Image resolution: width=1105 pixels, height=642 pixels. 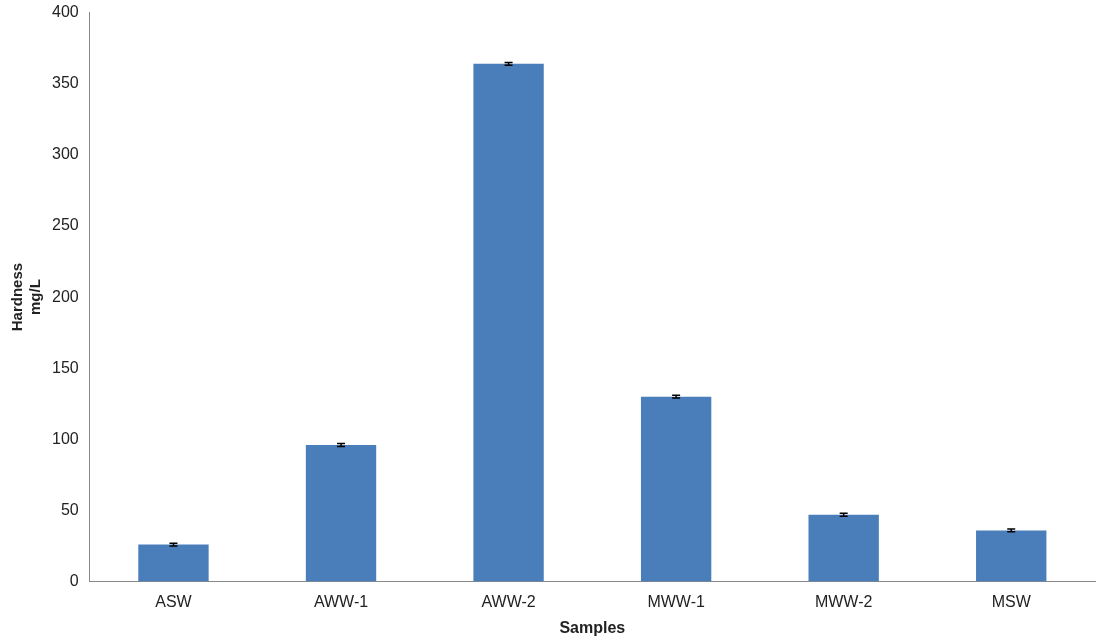 What do you see at coordinates (65, 83) in the screenshot?
I see `y-tick-label: 350` at bounding box center [65, 83].